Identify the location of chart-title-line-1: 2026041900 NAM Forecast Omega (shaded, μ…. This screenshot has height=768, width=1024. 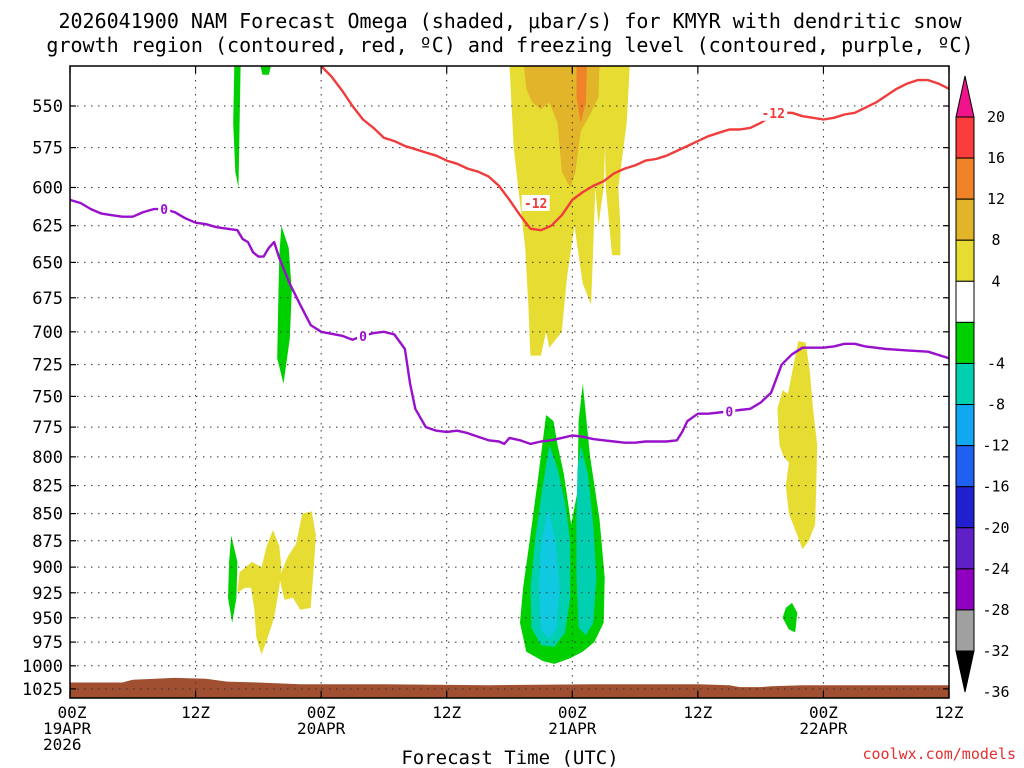
(510, 21).